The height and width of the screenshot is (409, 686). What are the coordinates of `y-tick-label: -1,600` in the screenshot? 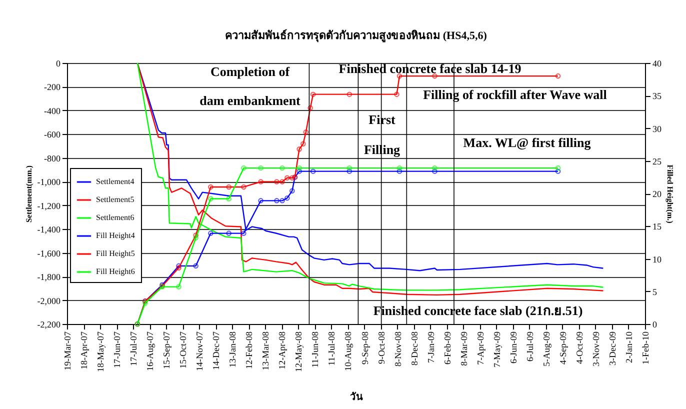 It's located at (49, 253).